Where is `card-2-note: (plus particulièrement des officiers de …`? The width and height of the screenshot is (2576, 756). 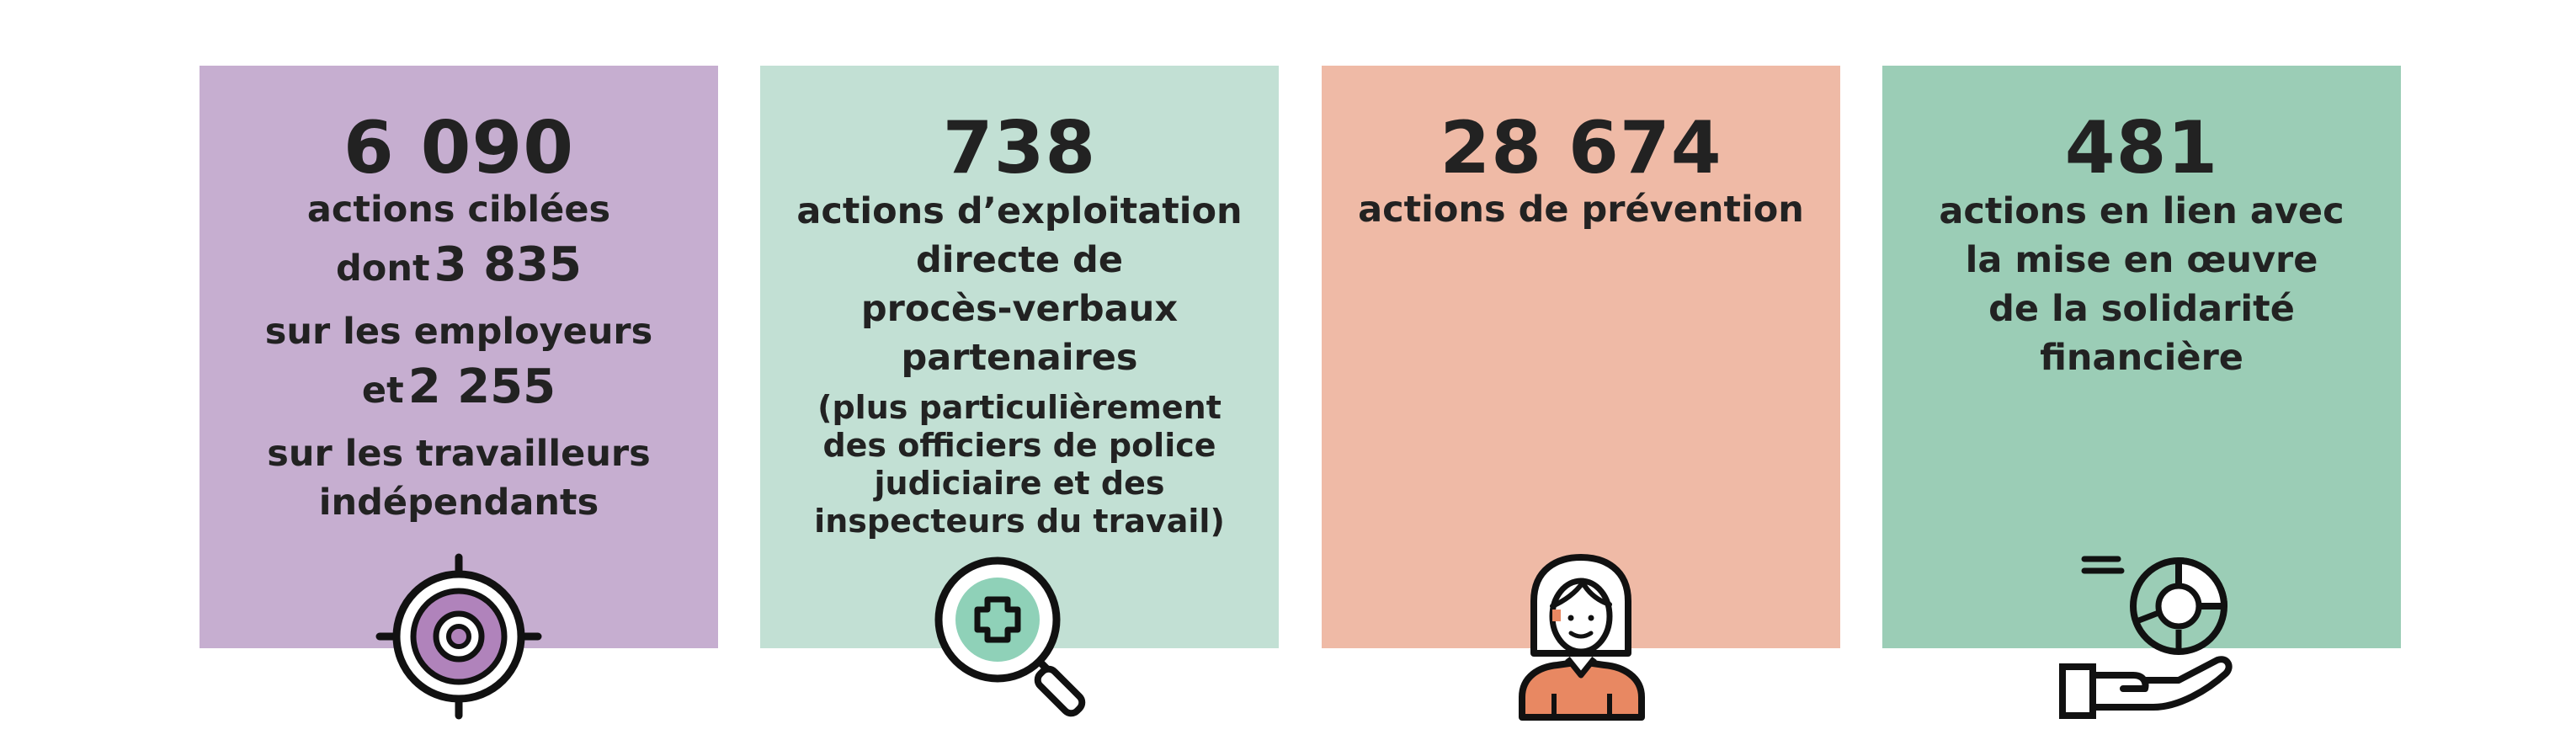
card-2-note: (plus particulièrement des officiers de … is located at coordinates (1020, 465).